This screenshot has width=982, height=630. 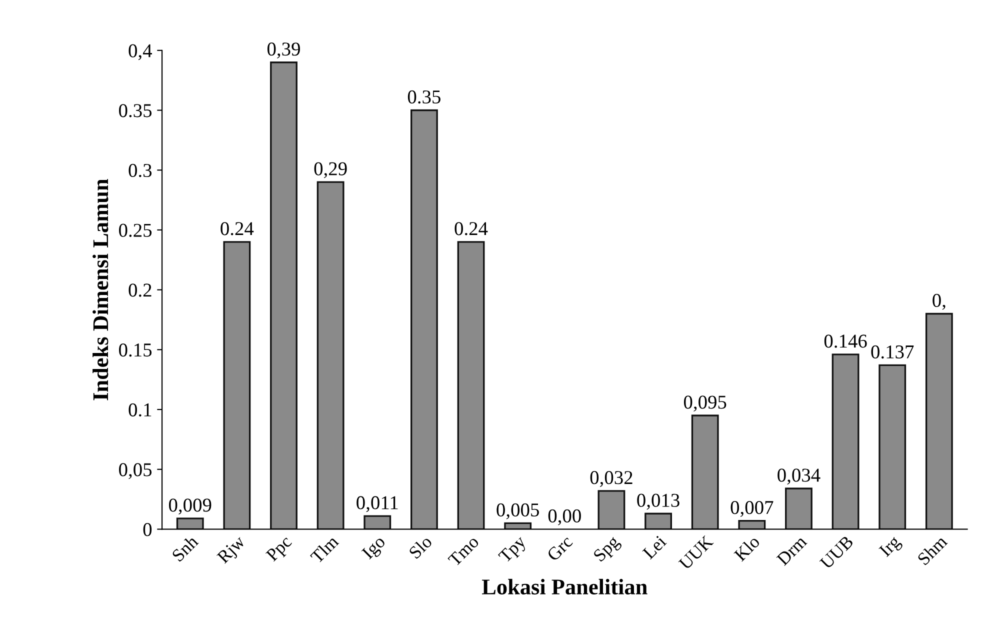 I want to click on data-label: 0.146, so click(x=845, y=341).